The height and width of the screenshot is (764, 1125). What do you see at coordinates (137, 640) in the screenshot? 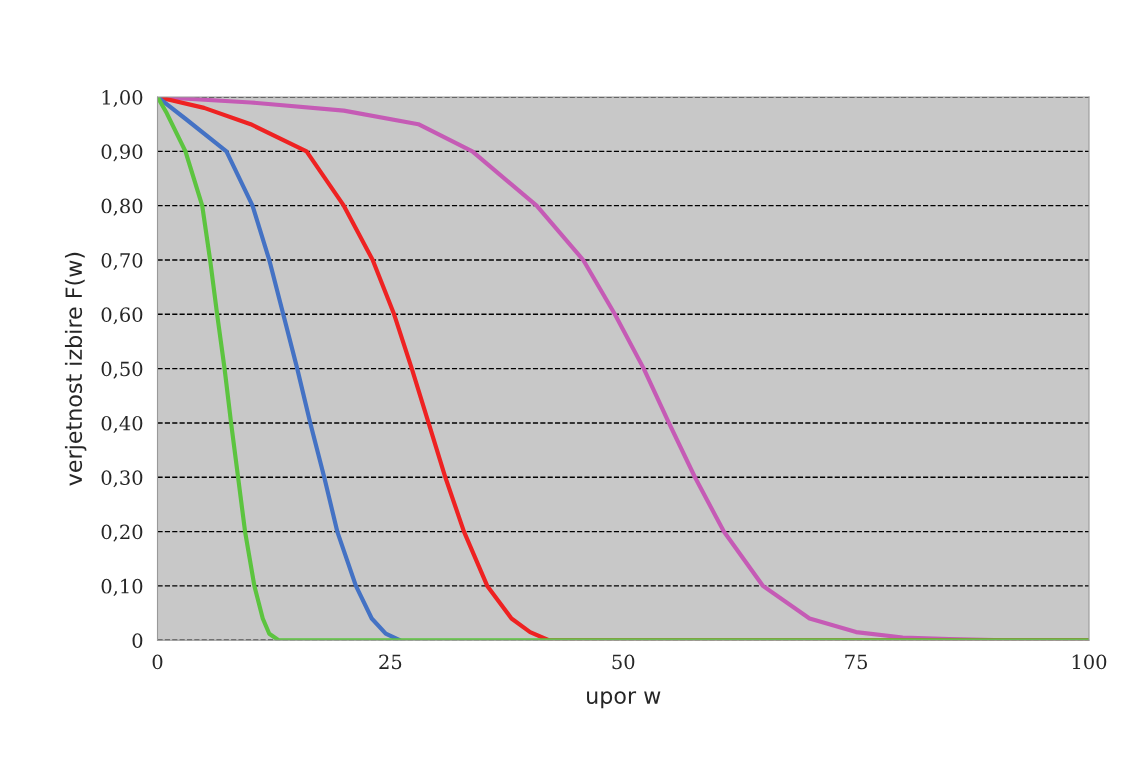
I see `y-tick-label: 0` at bounding box center [137, 640].